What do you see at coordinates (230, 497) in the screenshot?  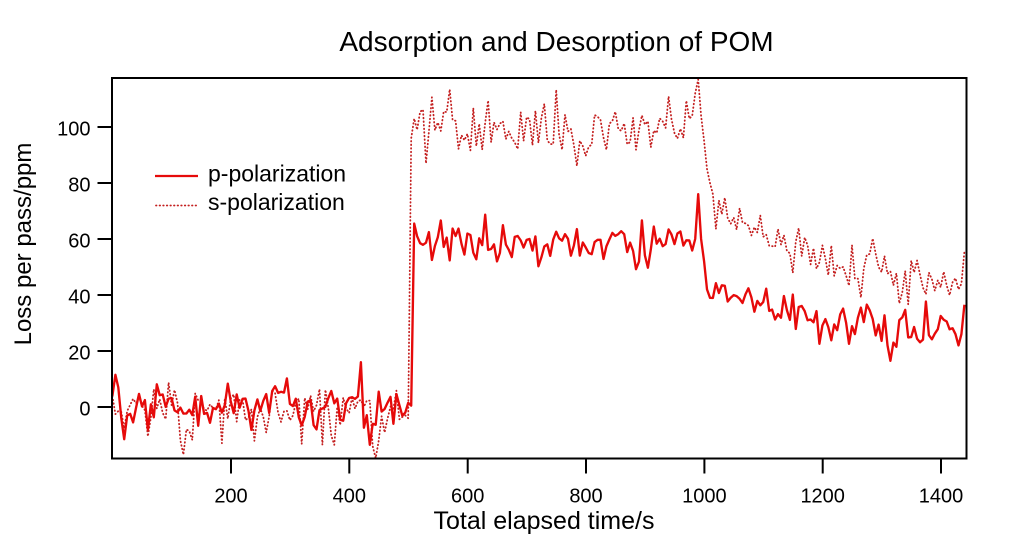 I see `svg-text: 200` at bounding box center [230, 497].